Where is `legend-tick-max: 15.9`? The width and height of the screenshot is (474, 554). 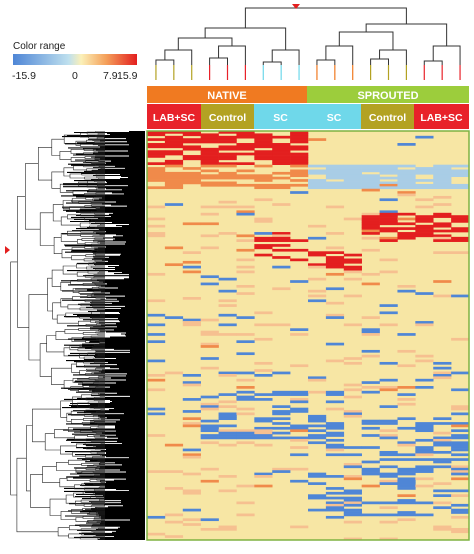 legend-tick-max: 15.9 is located at coordinates (127, 76).